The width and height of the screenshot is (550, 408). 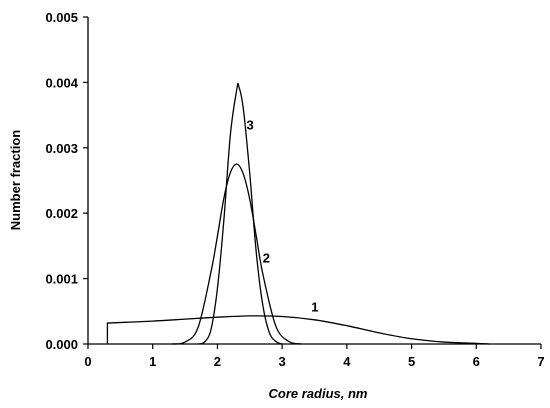 What do you see at coordinates (250, 124) in the screenshot?
I see `curve-label-3: 3` at bounding box center [250, 124].